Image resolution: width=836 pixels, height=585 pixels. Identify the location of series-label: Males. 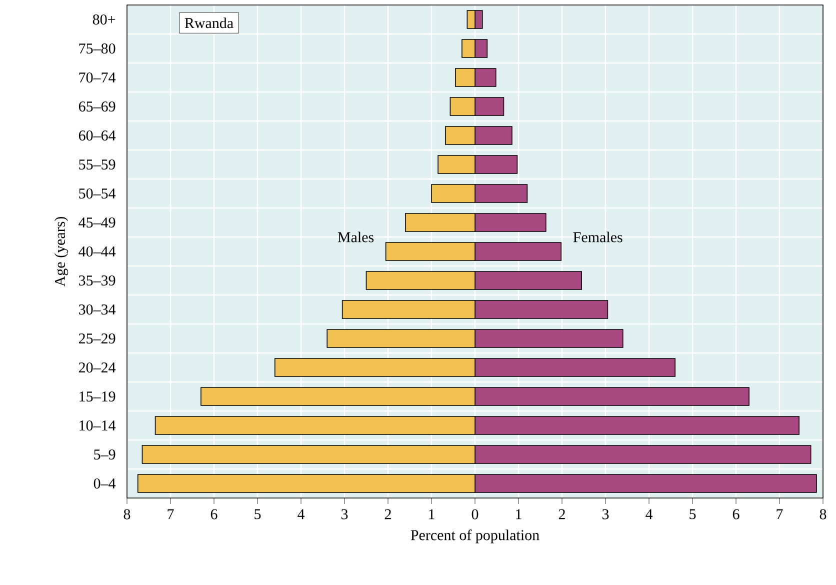
(356, 237).